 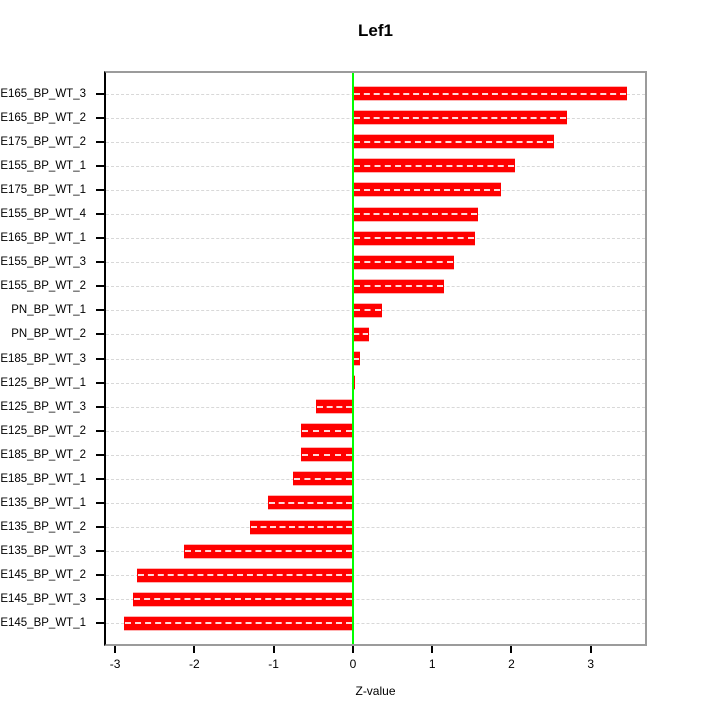 I want to click on y-axis-label: PN_BP_WT_1, so click(x=48, y=310).